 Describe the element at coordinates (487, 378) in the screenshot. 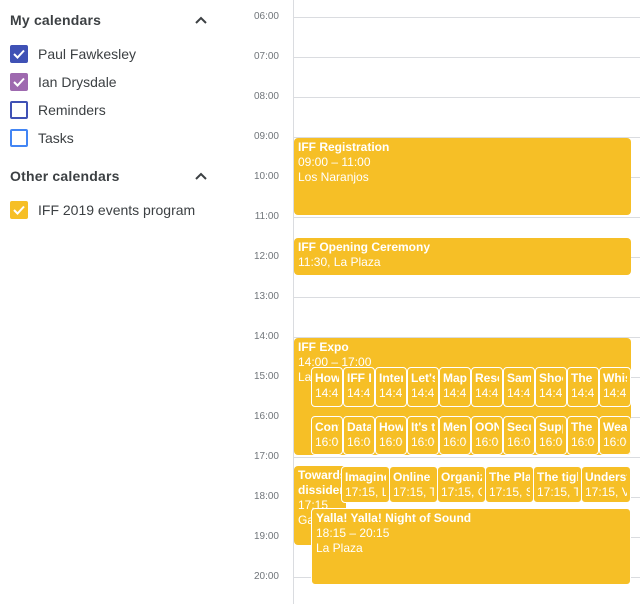

I see `event-title: Resea` at that location.